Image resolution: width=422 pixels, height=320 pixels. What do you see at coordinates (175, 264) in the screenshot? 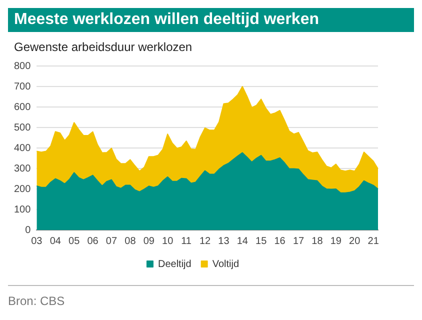
I see `legend-label: Deeltijd` at bounding box center [175, 264].